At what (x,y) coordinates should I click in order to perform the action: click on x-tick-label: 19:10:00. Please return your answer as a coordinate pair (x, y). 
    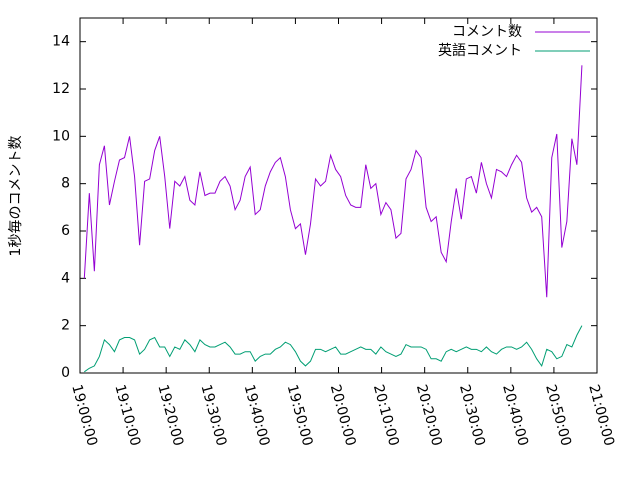
    Looking at the image, I should click on (127, 415).